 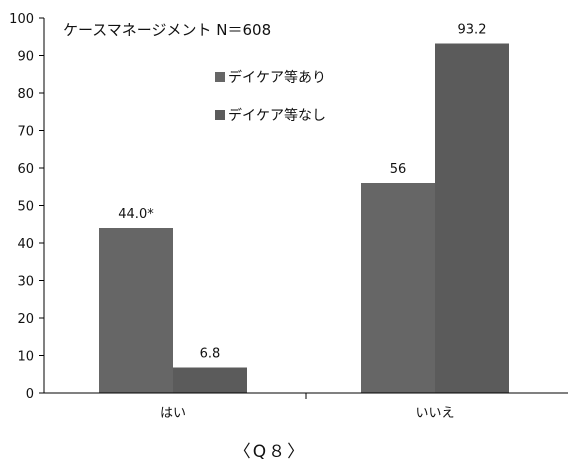 What do you see at coordinates (25, 244) in the screenshot?
I see `y-tick-label: 40` at bounding box center [25, 244].